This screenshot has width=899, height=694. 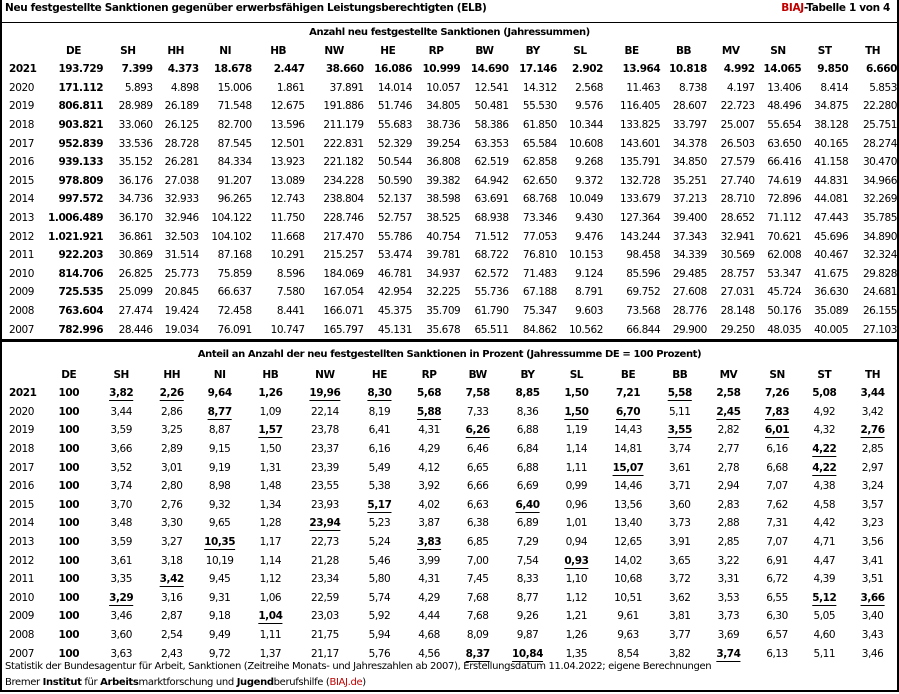 What do you see at coordinates (679, 579) in the screenshot?
I see `cell-bb: 3,72` at bounding box center [679, 579].